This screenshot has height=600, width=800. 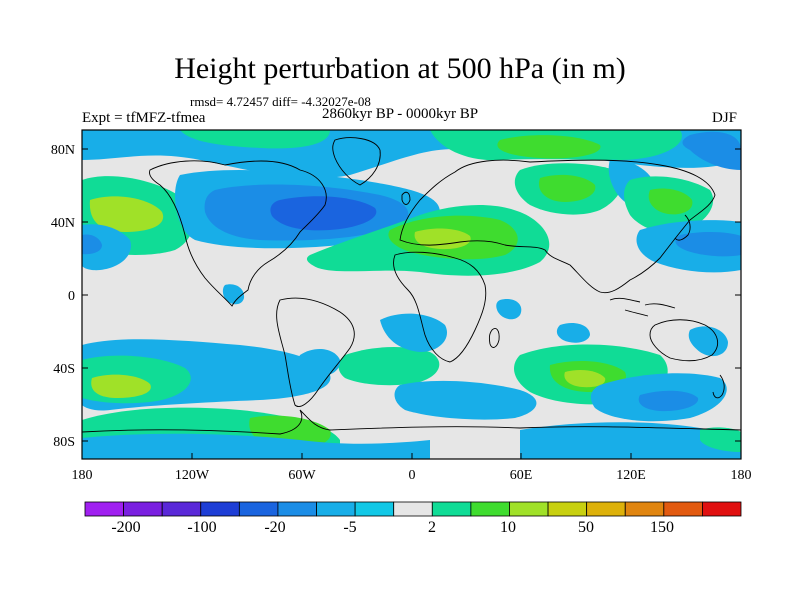 What do you see at coordinates (662, 527) in the screenshot?
I see `colorbar-label: 150` at bounding box center [662, 527].